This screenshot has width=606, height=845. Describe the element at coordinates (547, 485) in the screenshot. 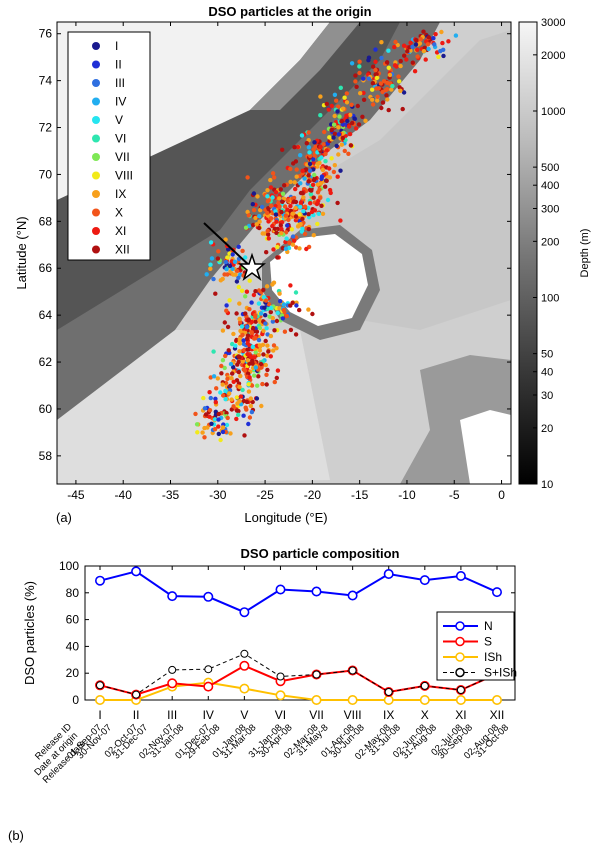

I see `colorbar-tick-label: 10` at that location.